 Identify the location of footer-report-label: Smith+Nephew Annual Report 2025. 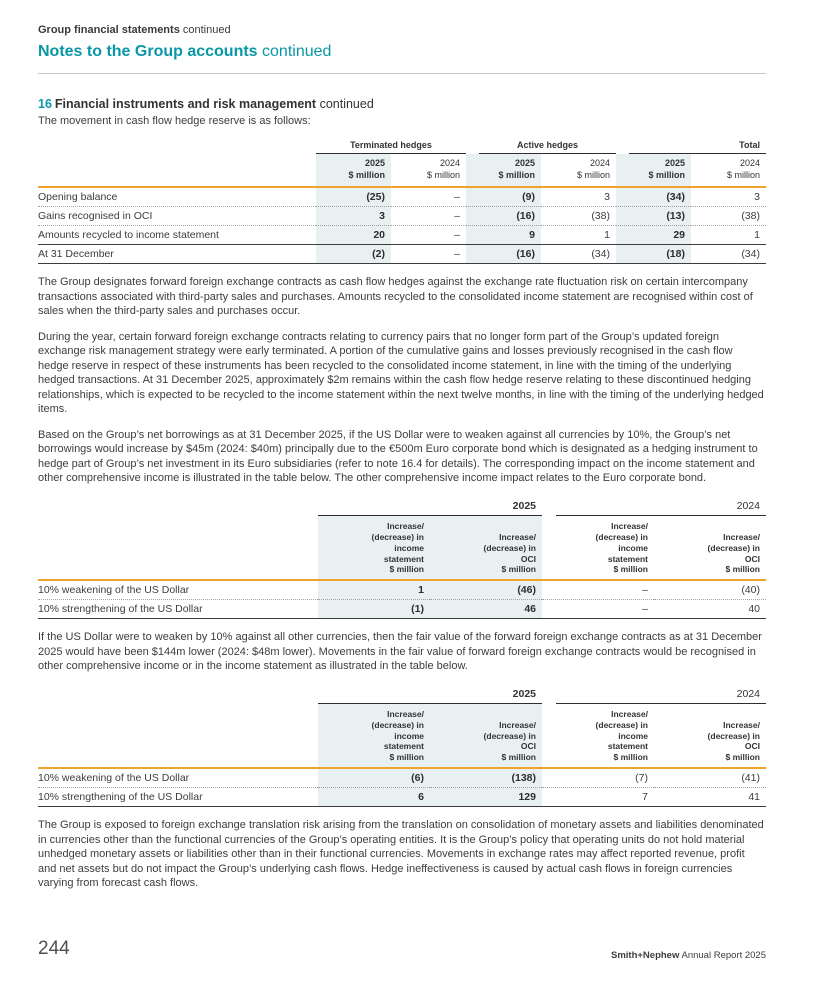
(688, 955).